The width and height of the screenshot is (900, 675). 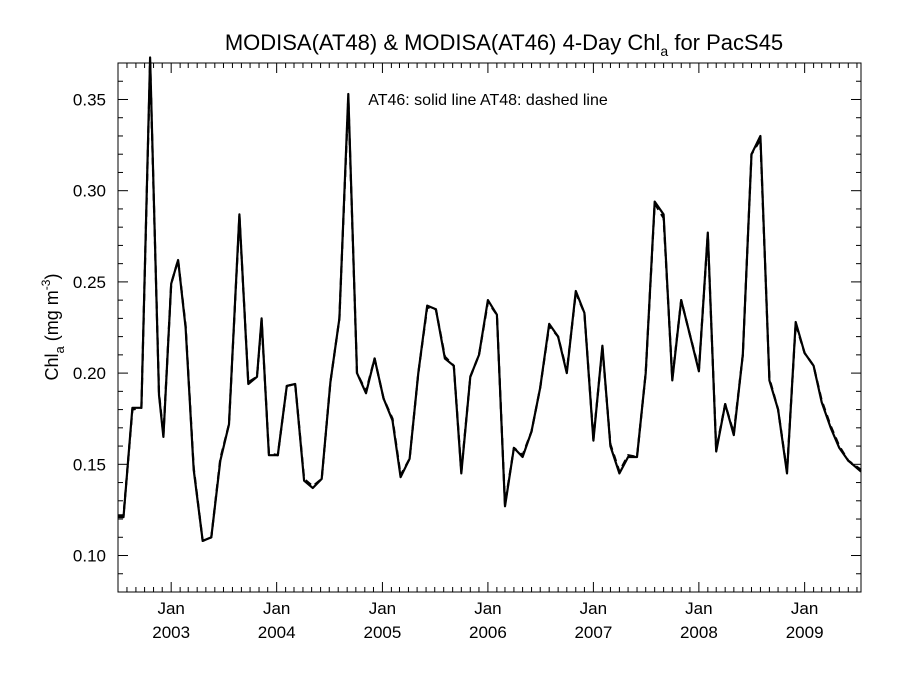 I want to click on y-tick-label: 0.25, so click(x=89, y=282).